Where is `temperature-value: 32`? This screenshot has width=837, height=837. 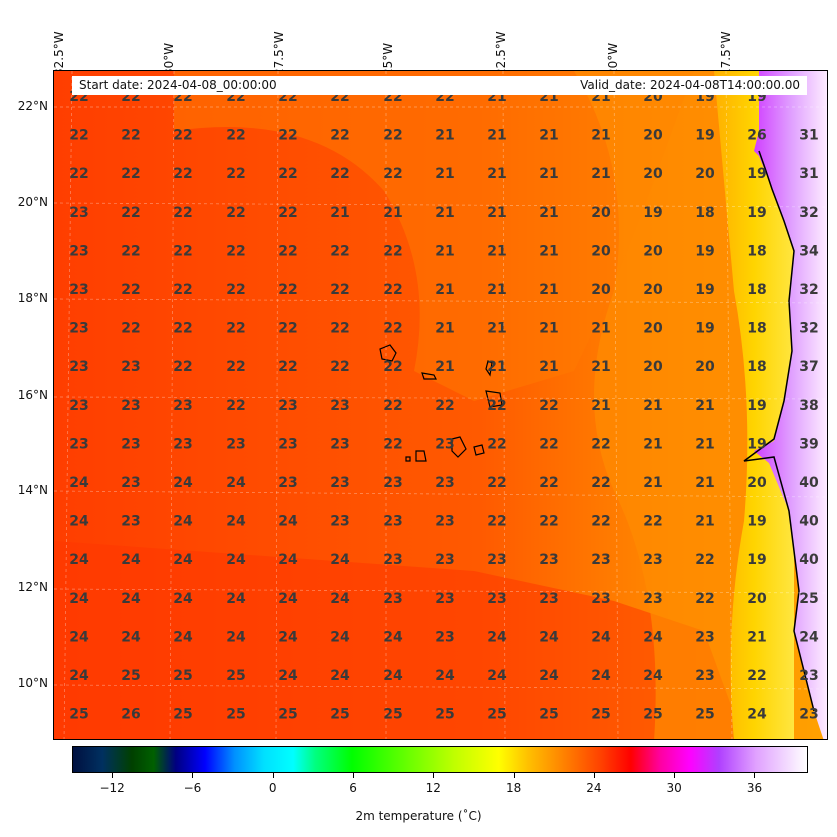 temperature-value: 32 is located at coordinates (808, 213).